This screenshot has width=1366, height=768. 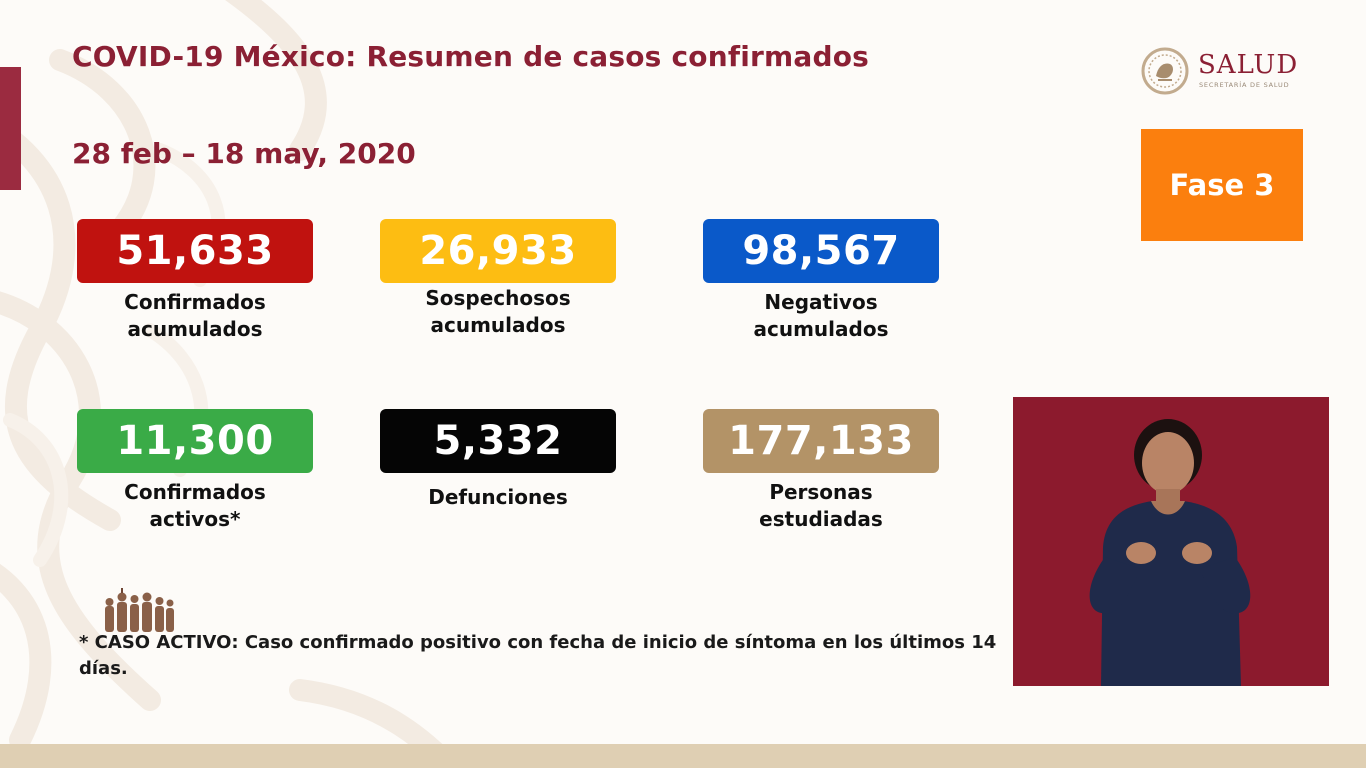 What do you see at coordinates (821, 505) in the screenshot?
I see `metric-label: Personas estudiadas` at bounding box center [821, 505].